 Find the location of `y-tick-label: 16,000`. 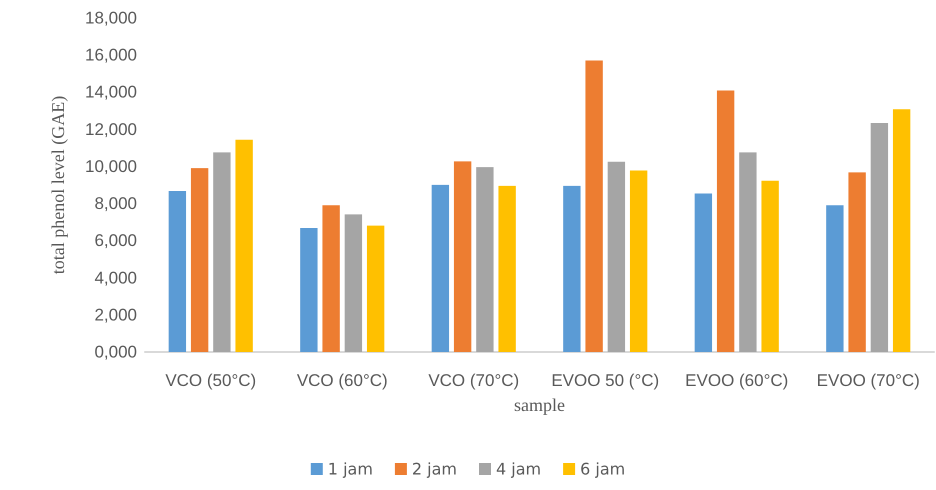

y-tick-label: 16,000 is located at coordinates (111, 55).